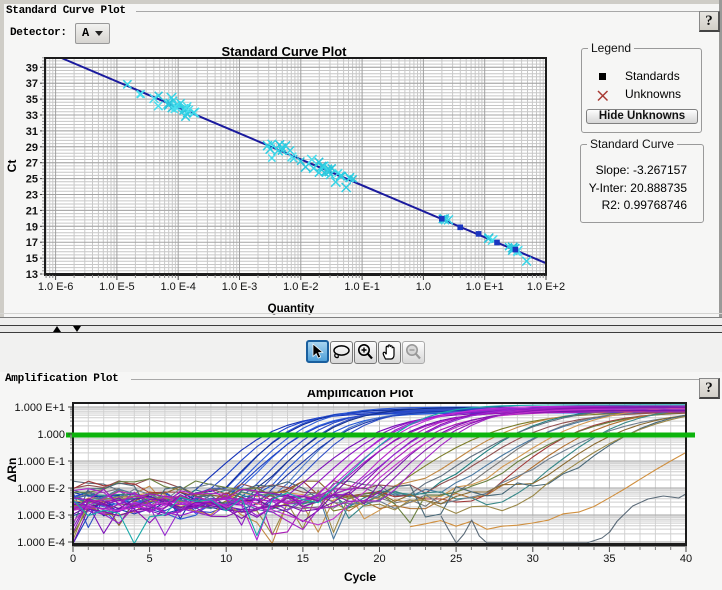  What do you see at coordinates (239, 287) in the screenshot?
I see `svg-text: 1.0 E-3` at bounding box center [239, 287].